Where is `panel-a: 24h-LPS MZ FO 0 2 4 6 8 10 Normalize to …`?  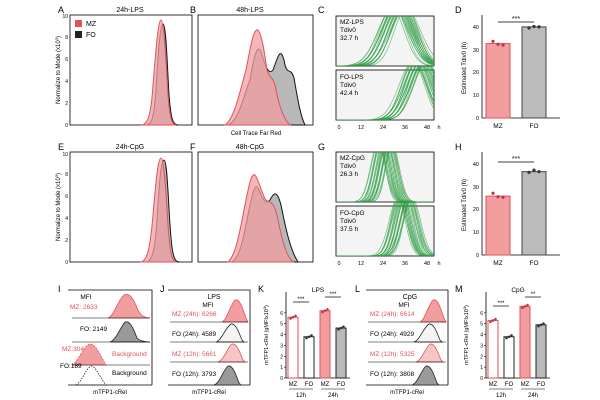
panel-a: 24h-LPS MZ FO 0 2 4 6 8 10 Normalize to … is located at coordinates (123, 68).